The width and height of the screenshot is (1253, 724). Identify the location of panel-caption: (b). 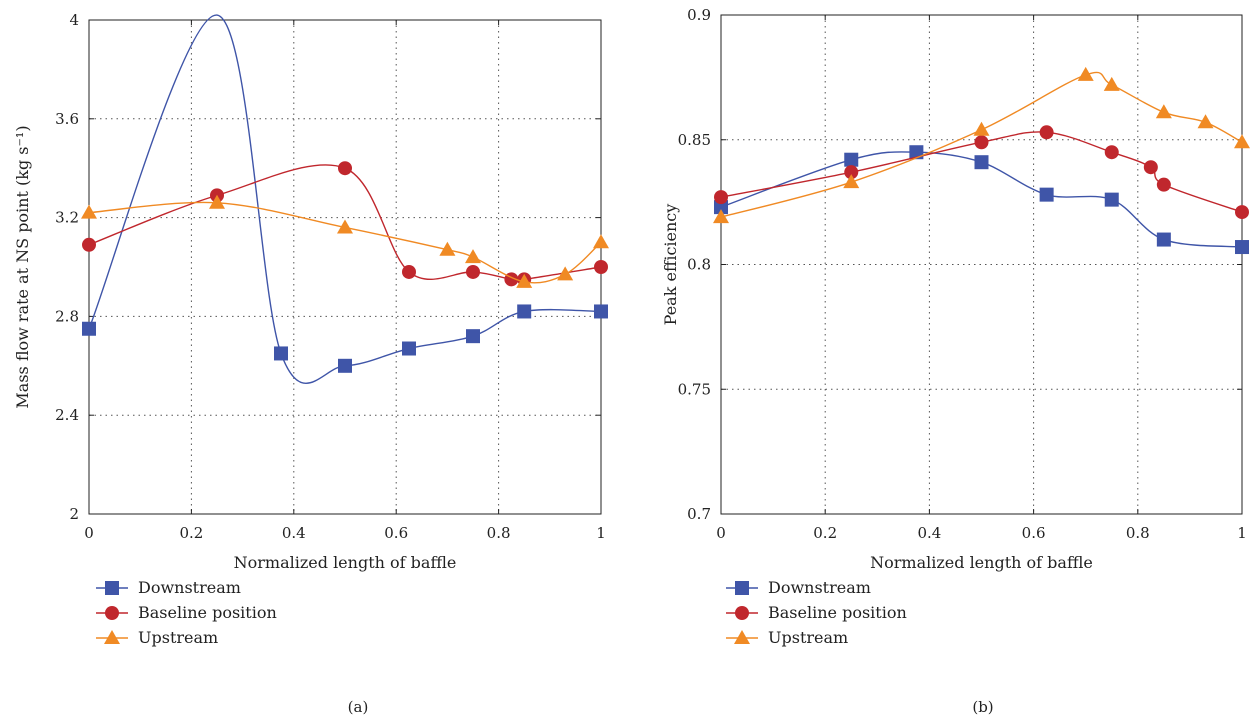
(982, 707).